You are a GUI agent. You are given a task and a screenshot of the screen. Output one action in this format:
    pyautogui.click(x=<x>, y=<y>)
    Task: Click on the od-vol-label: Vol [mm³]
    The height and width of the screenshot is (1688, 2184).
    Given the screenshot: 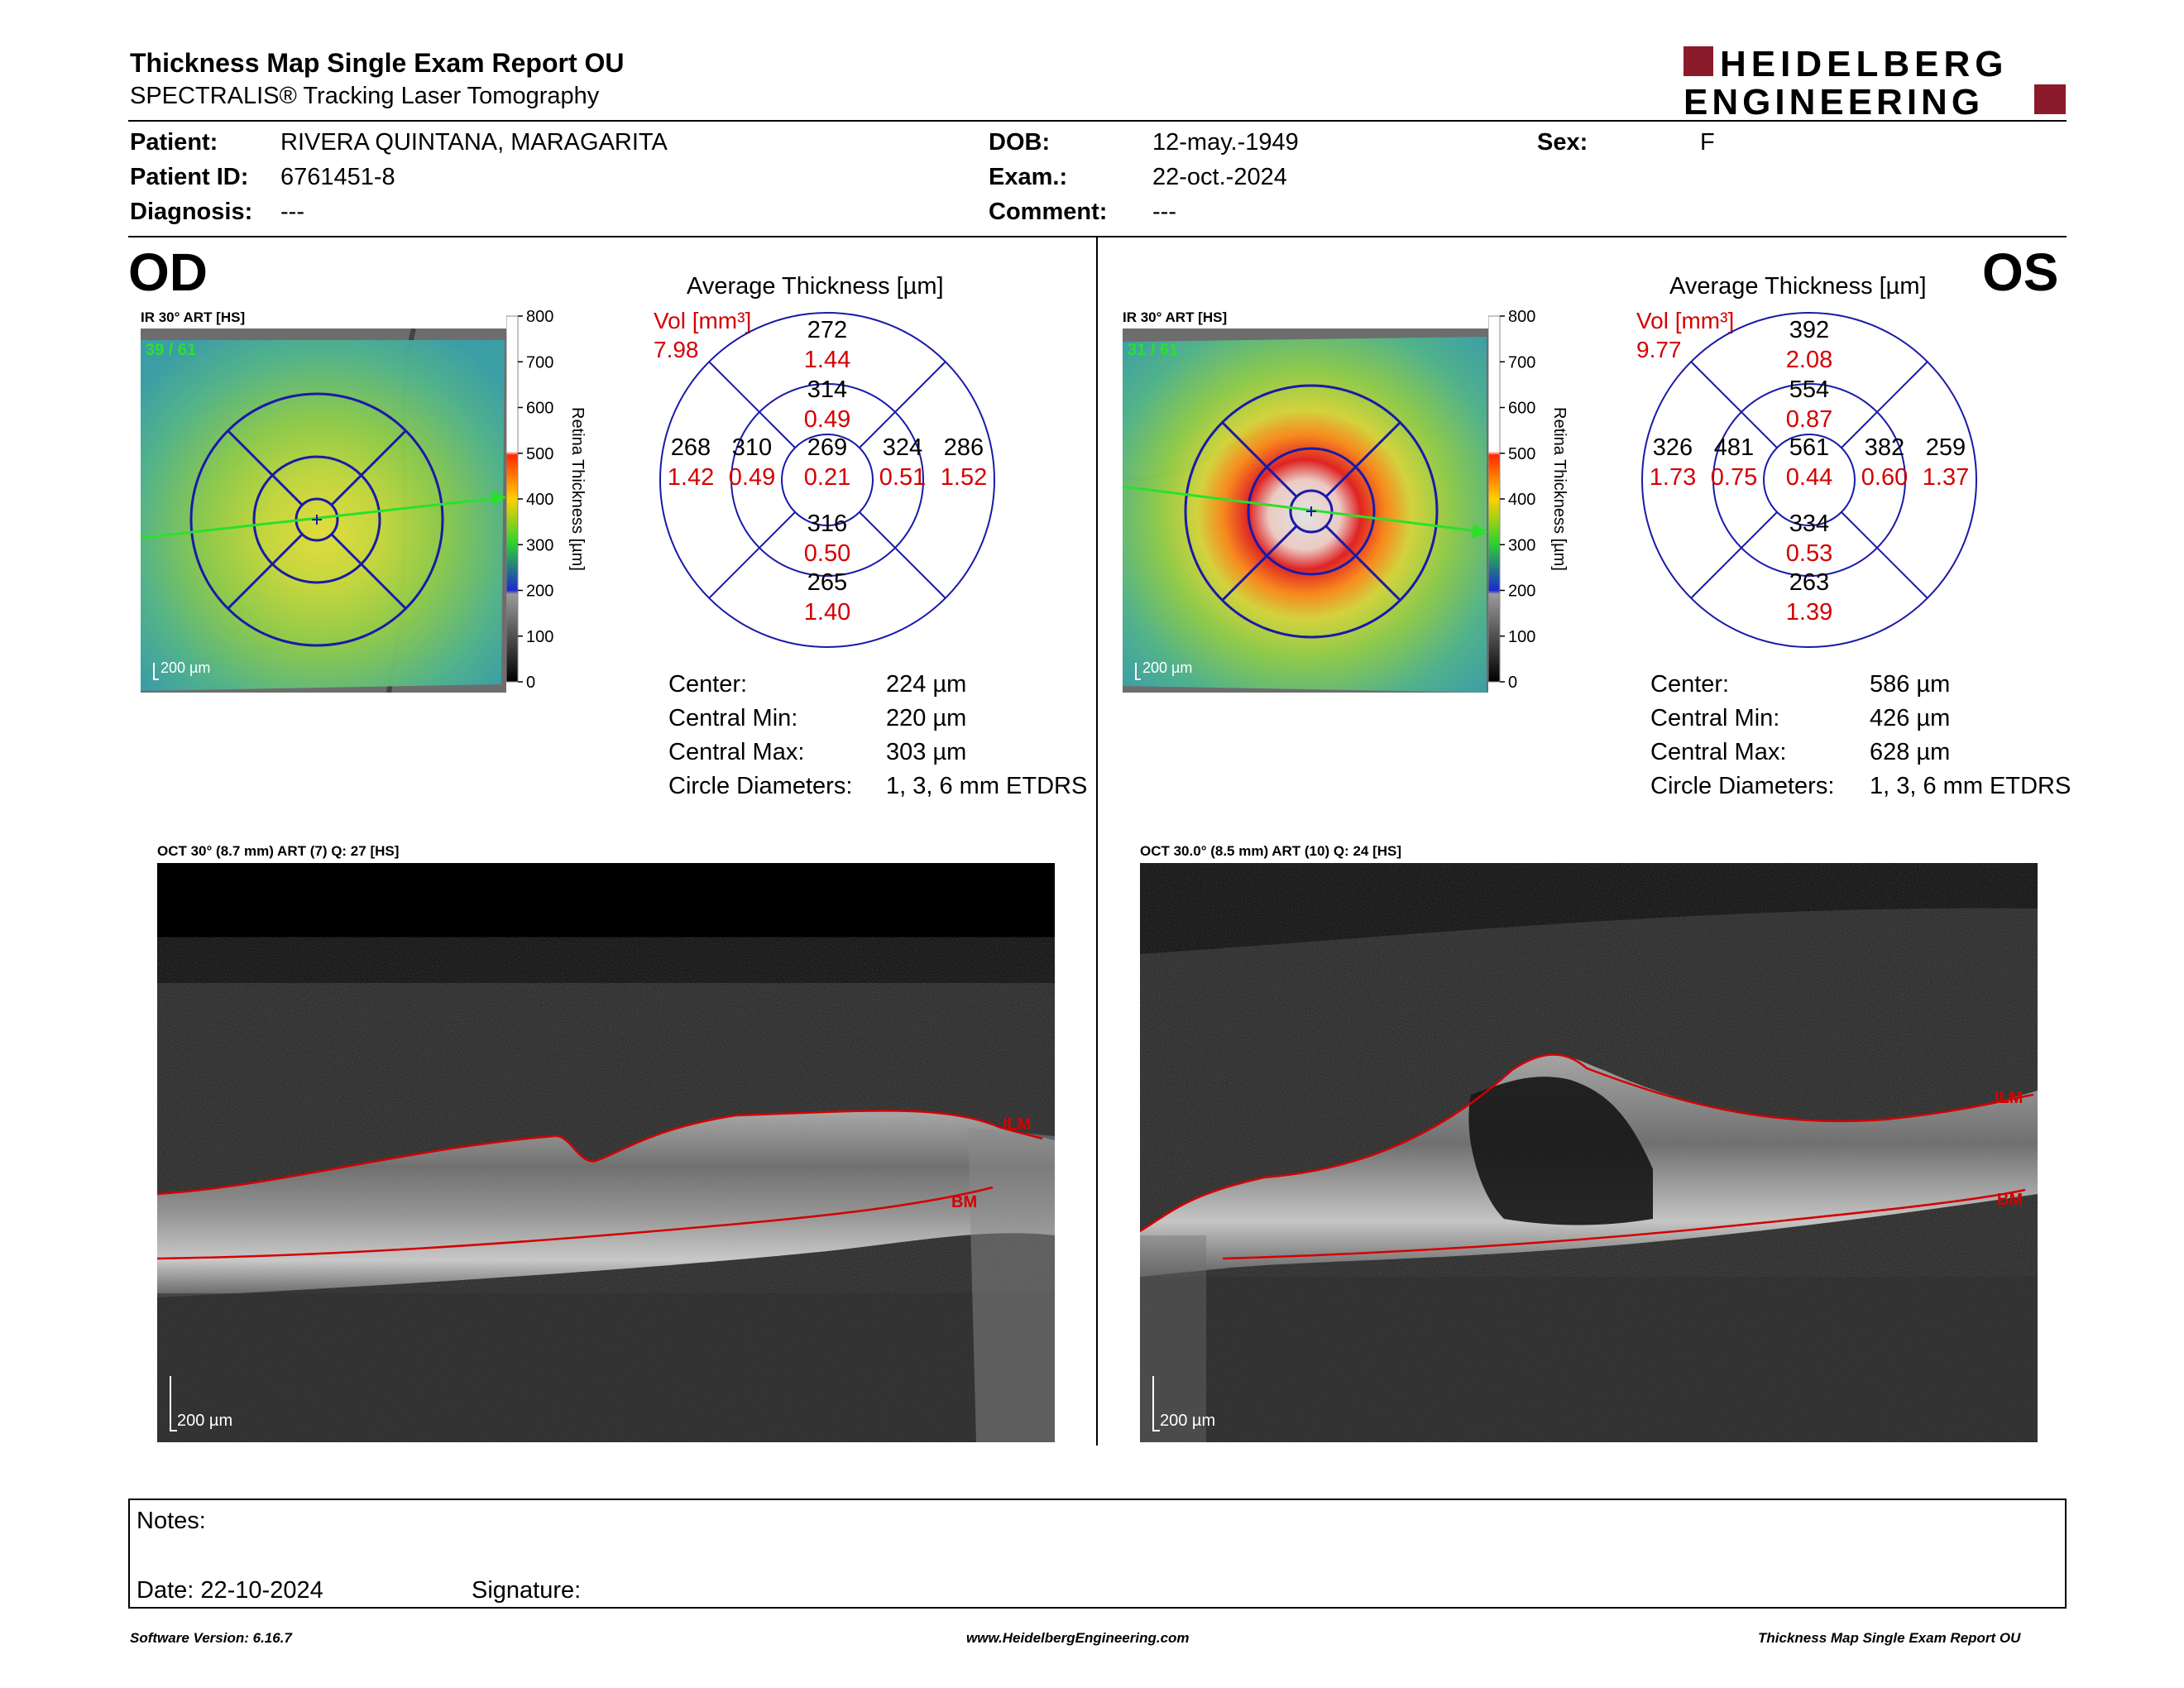 What is the action you would take?
    pyautogui.click(x=703, y=320)
    